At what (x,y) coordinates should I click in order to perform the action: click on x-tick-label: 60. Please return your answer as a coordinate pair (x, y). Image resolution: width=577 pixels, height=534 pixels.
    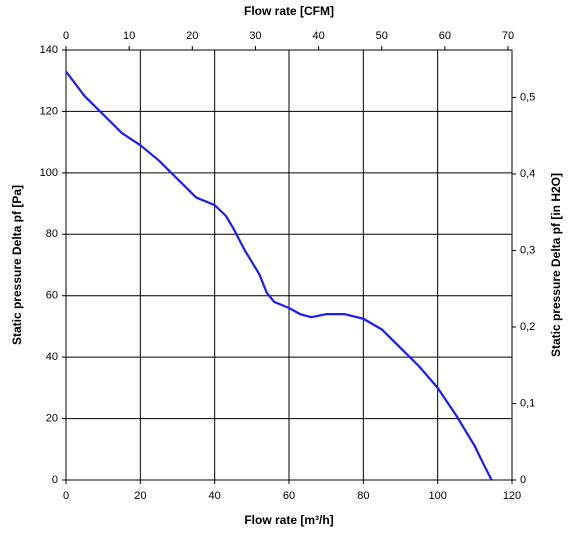
    Looking at the image, I should click on (289, 496).